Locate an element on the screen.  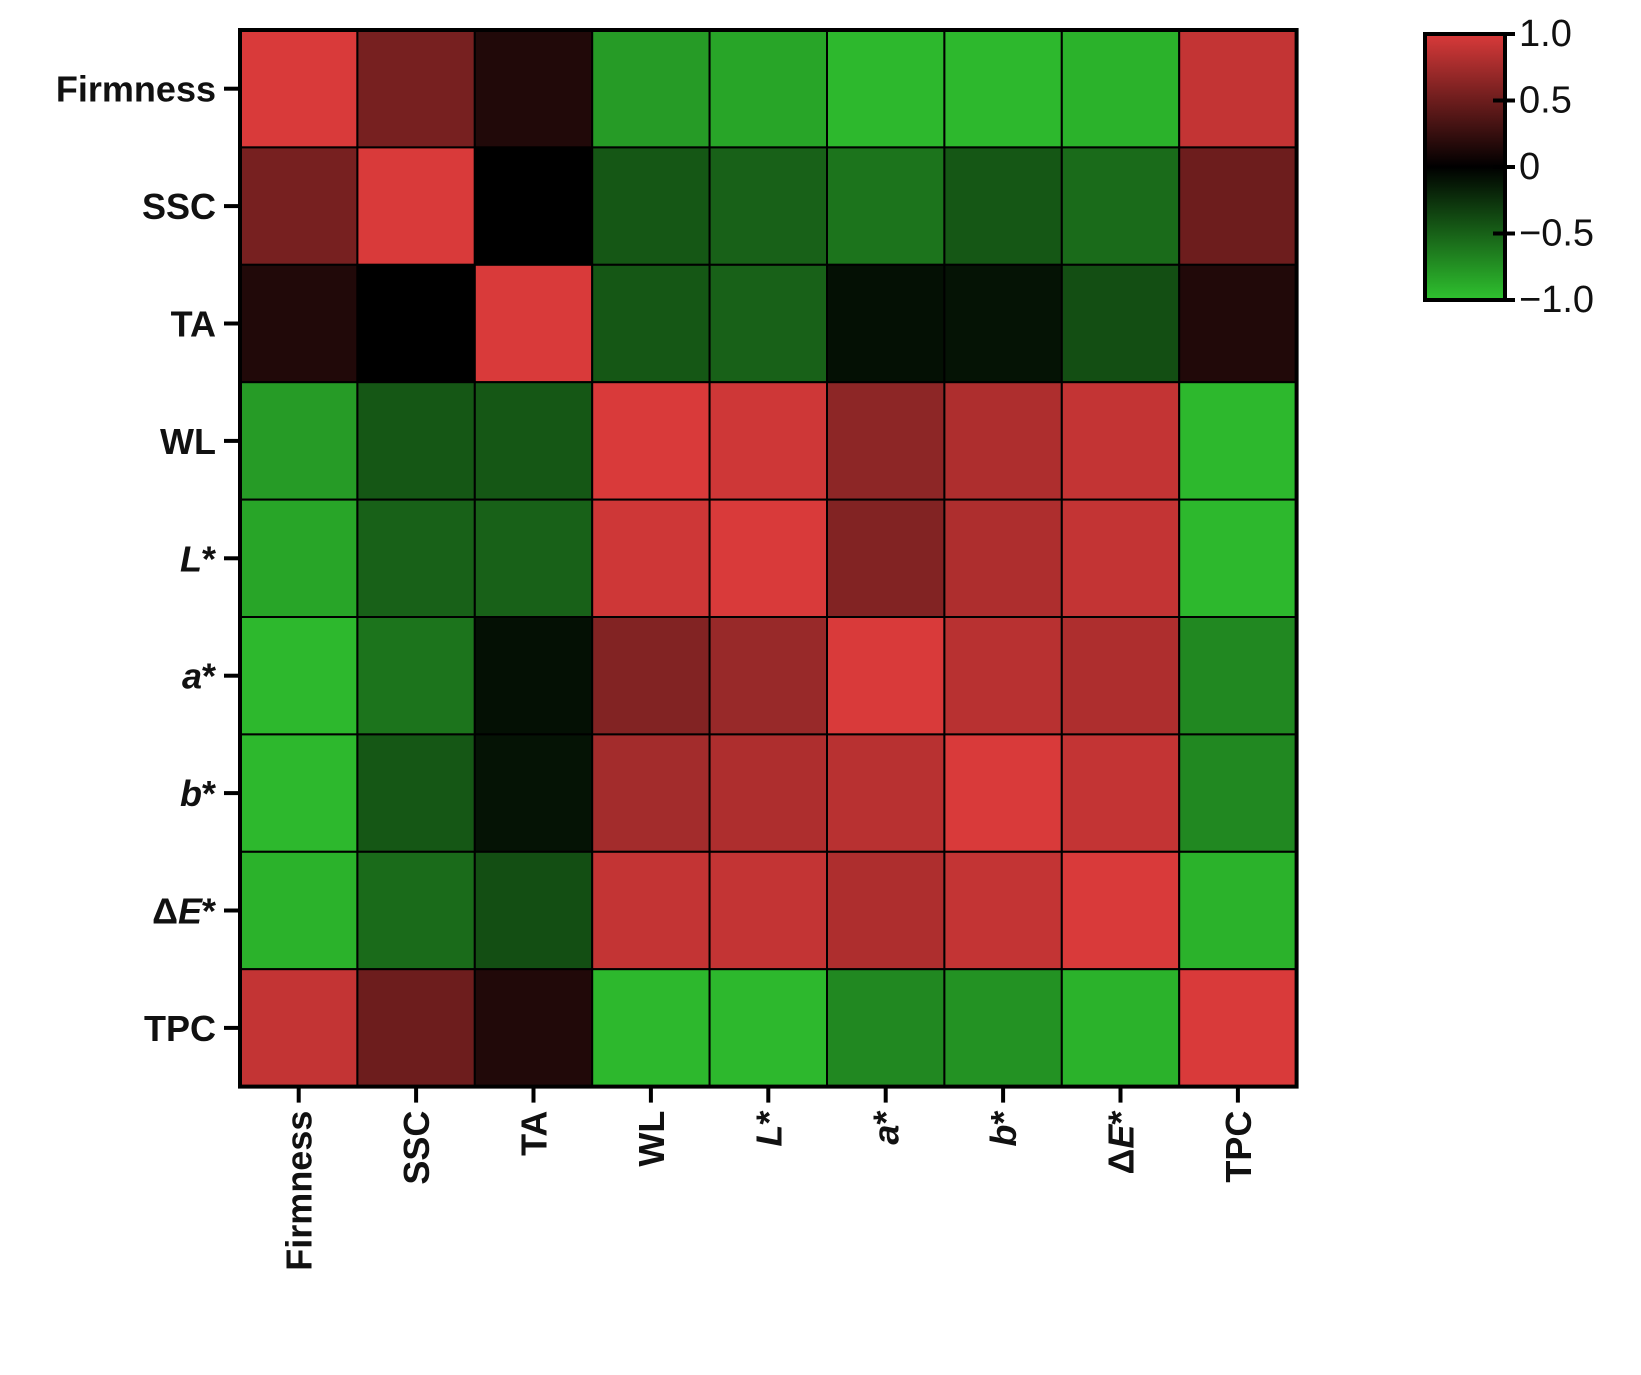
colorbar-ticks: 1.0 0.5 0 −0.5 −1.0 is located at coordinates (1543, 167).